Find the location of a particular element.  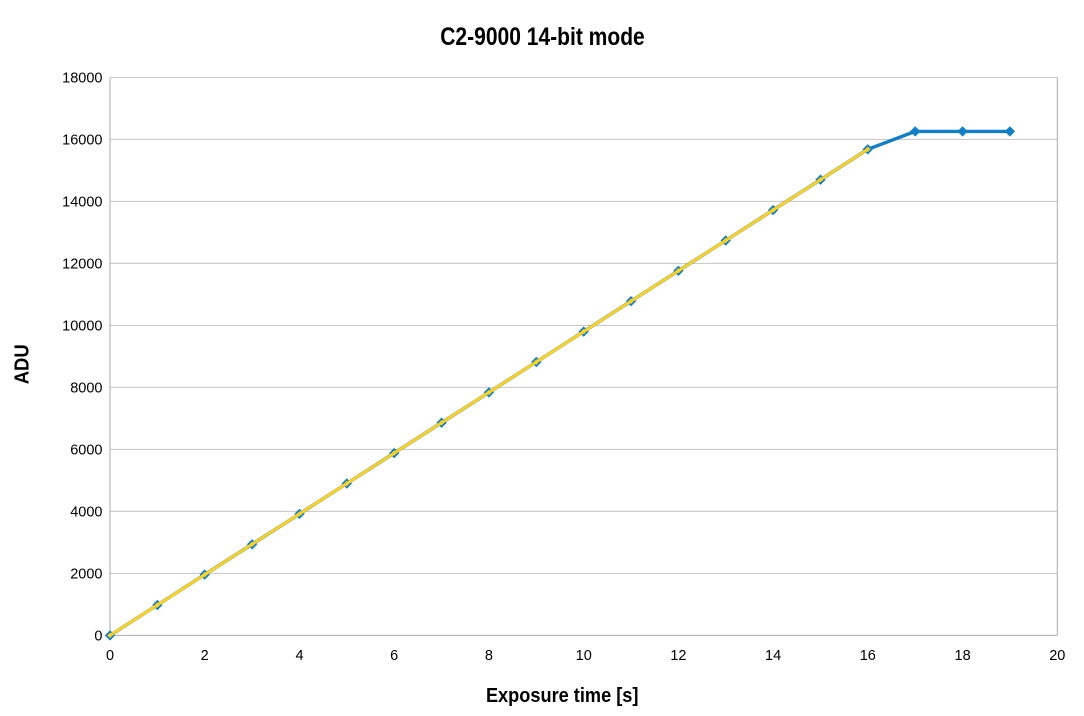

svg-text: 6000 is located at coordinates (86, 451).